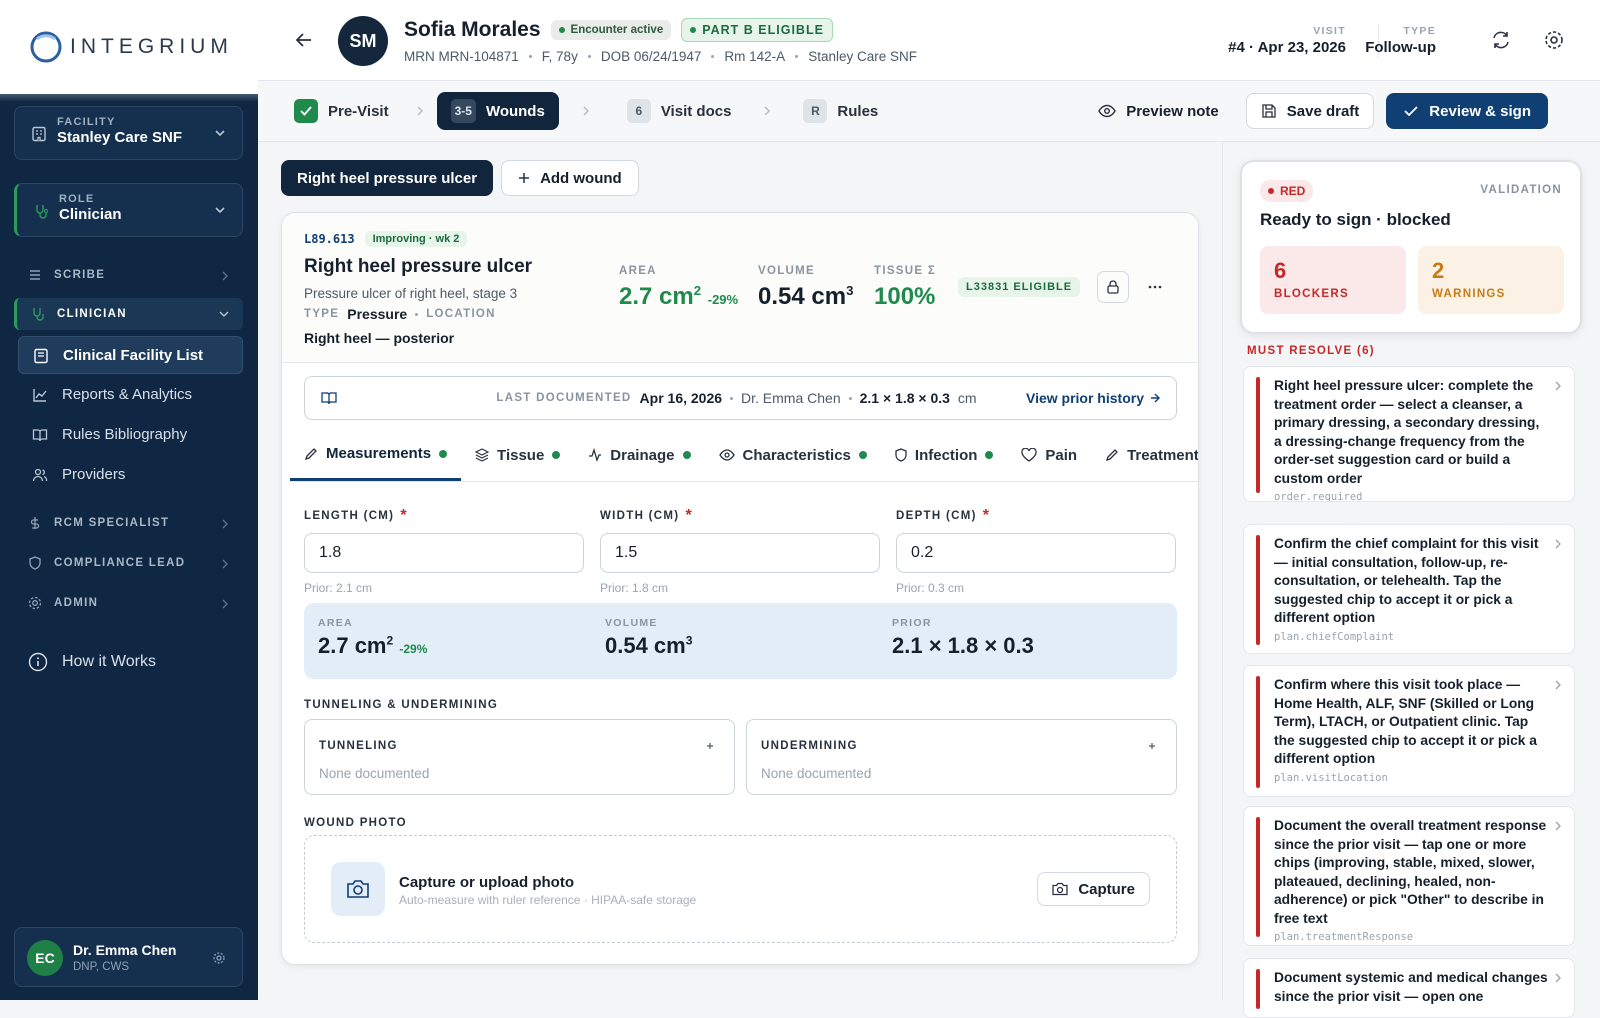  Describe the element at coordinates (648, 638) in the screenshot. I see `container: VOLUME 0.54 cm3` at that location.